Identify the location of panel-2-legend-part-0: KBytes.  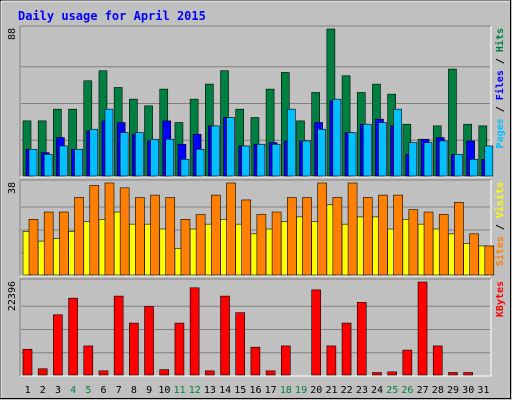
(500, 299).